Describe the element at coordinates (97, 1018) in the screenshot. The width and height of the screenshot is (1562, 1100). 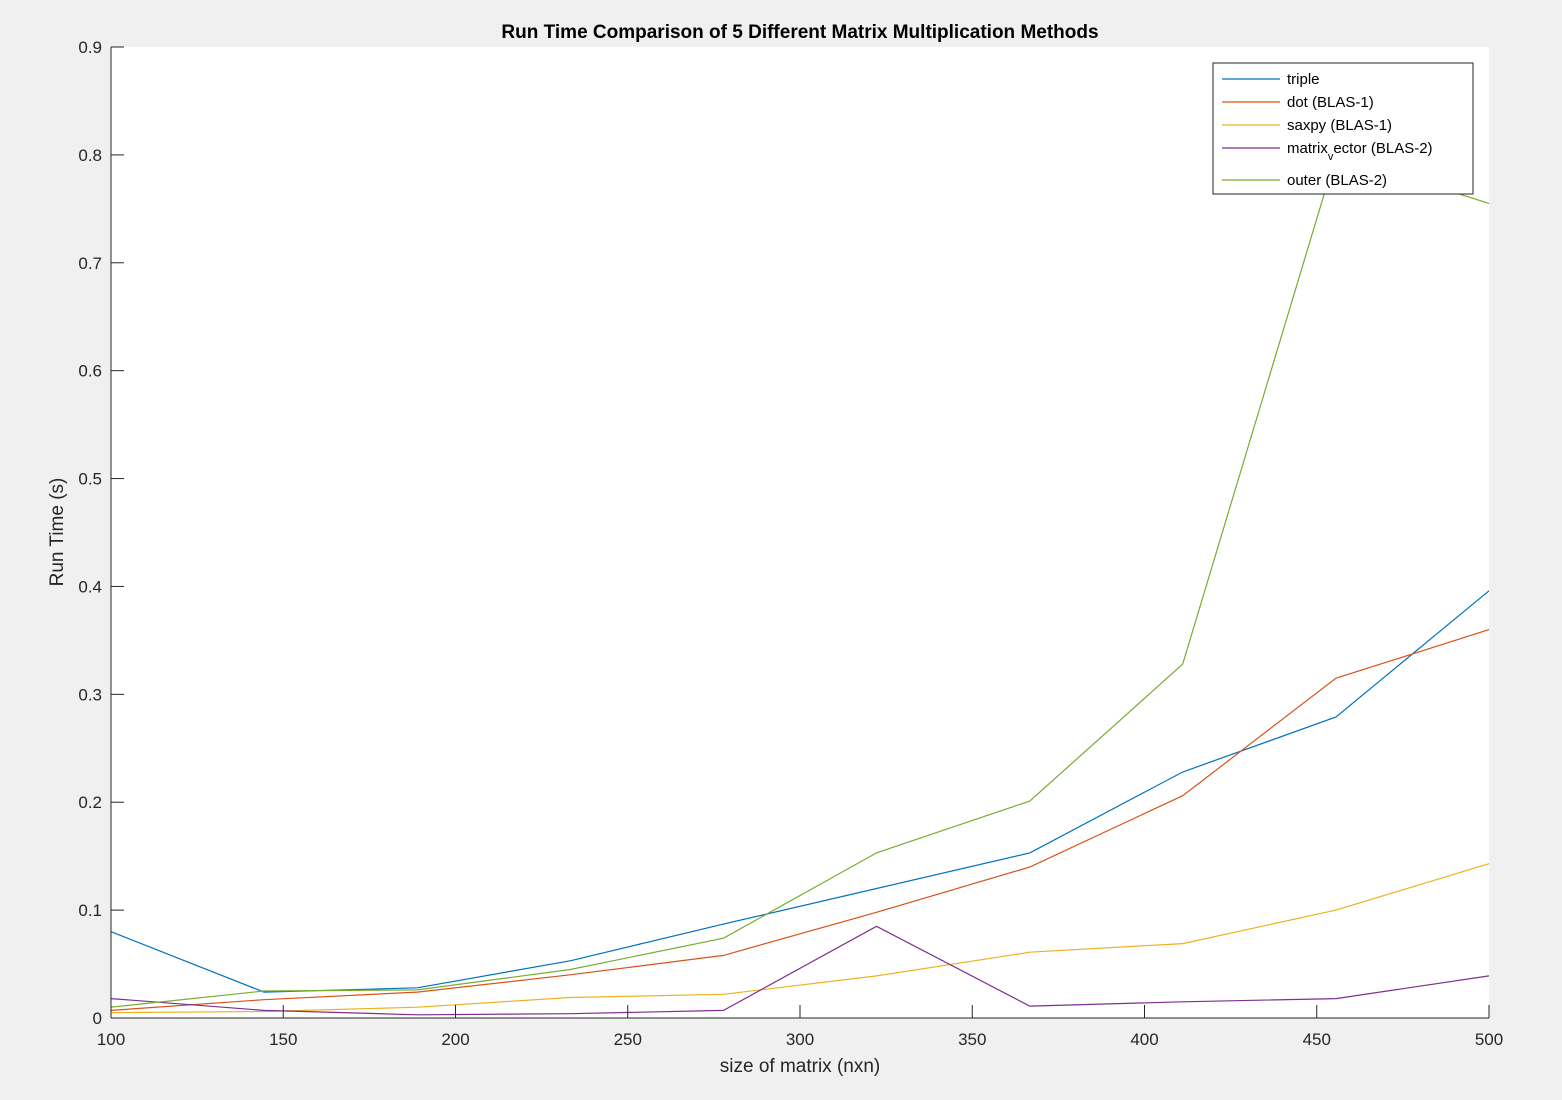
I see `y-tick-label: 0` at that location.